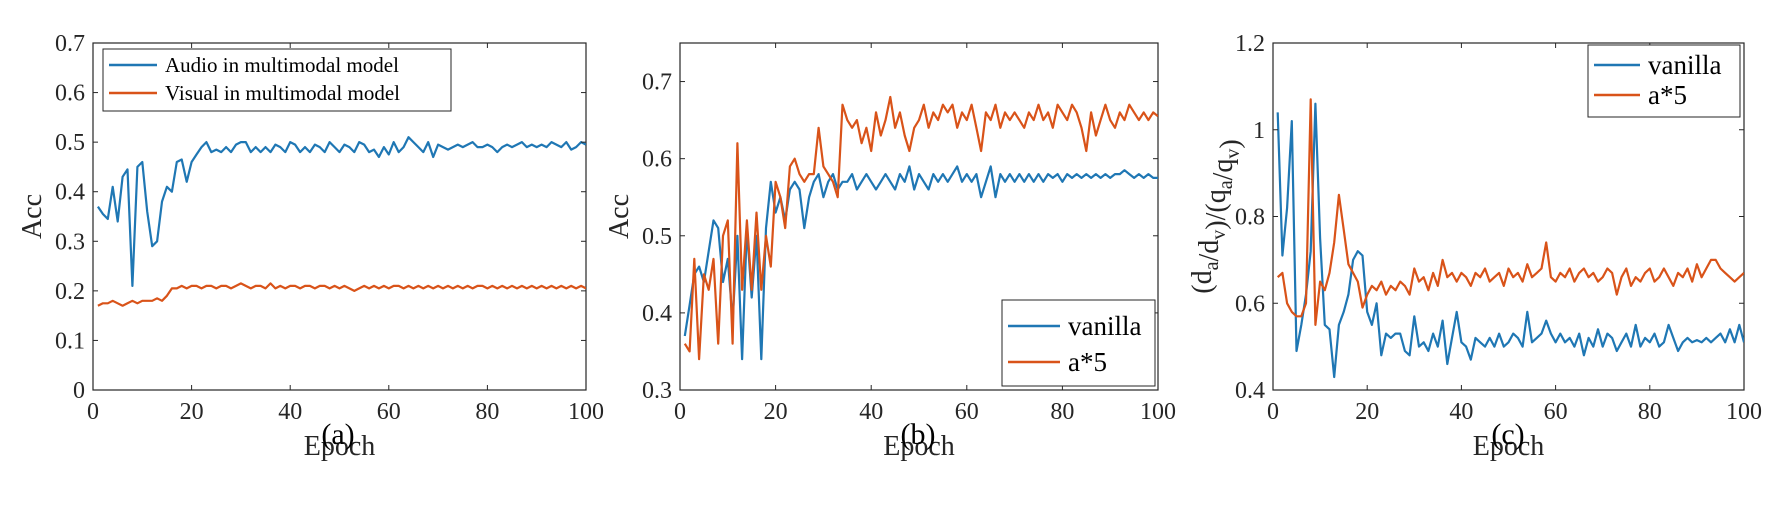 This screenshot has width=1788, height=524. I want to click on legend-label: Audio in multimodal model, so click(282, 65).